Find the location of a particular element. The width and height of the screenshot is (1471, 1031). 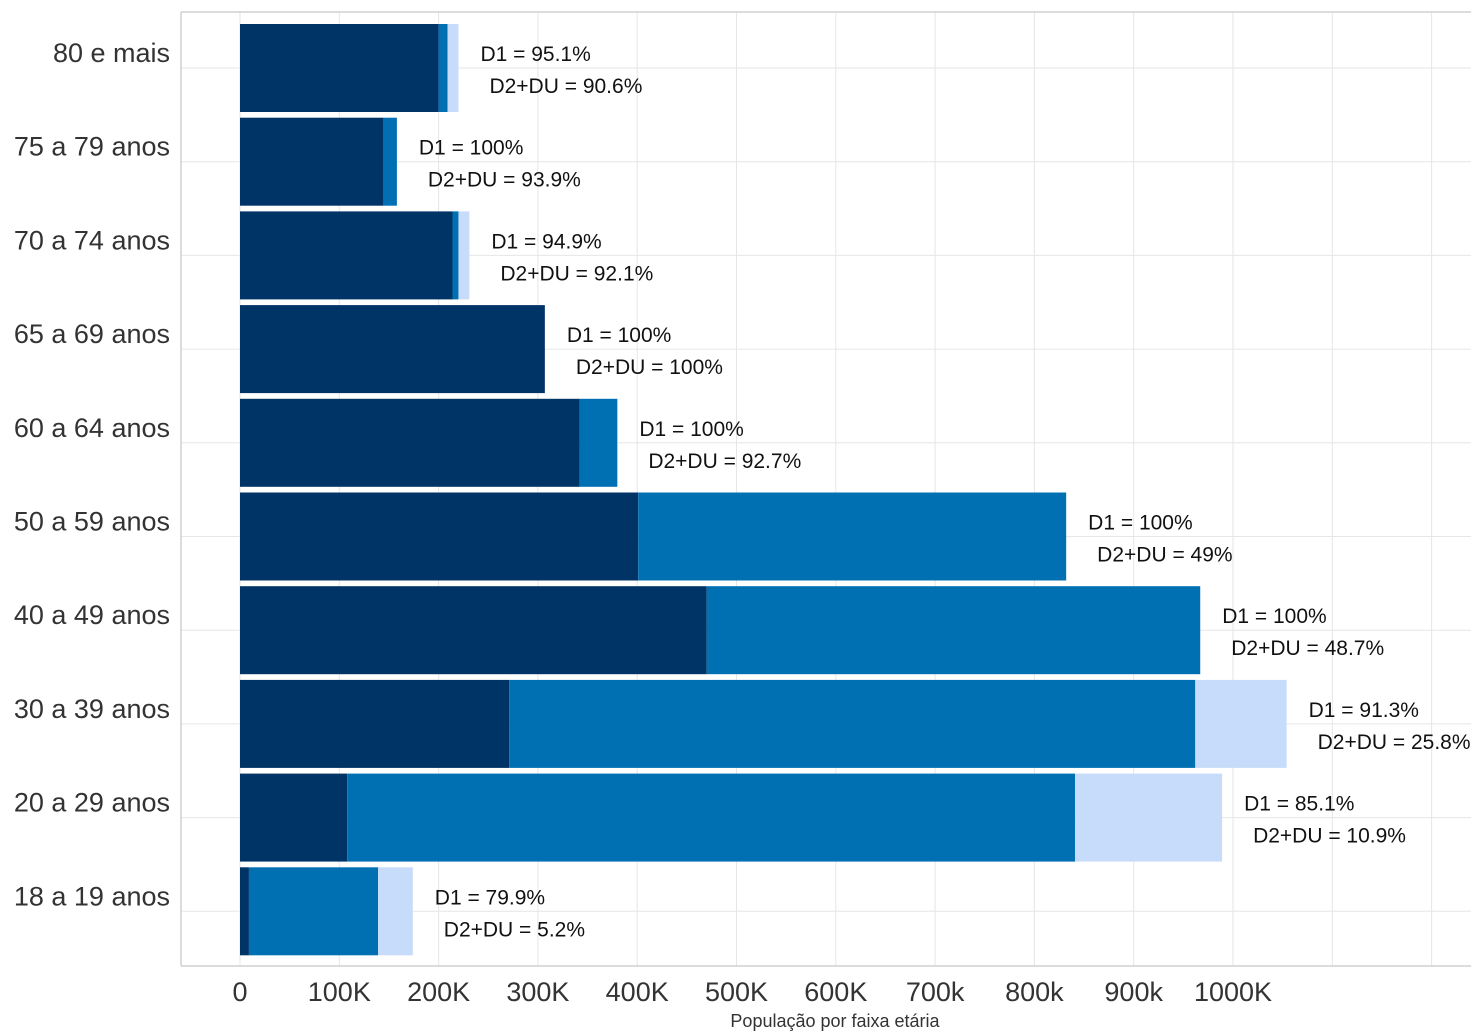

x-tick-label: 100K is located at coordinates (339, 992).